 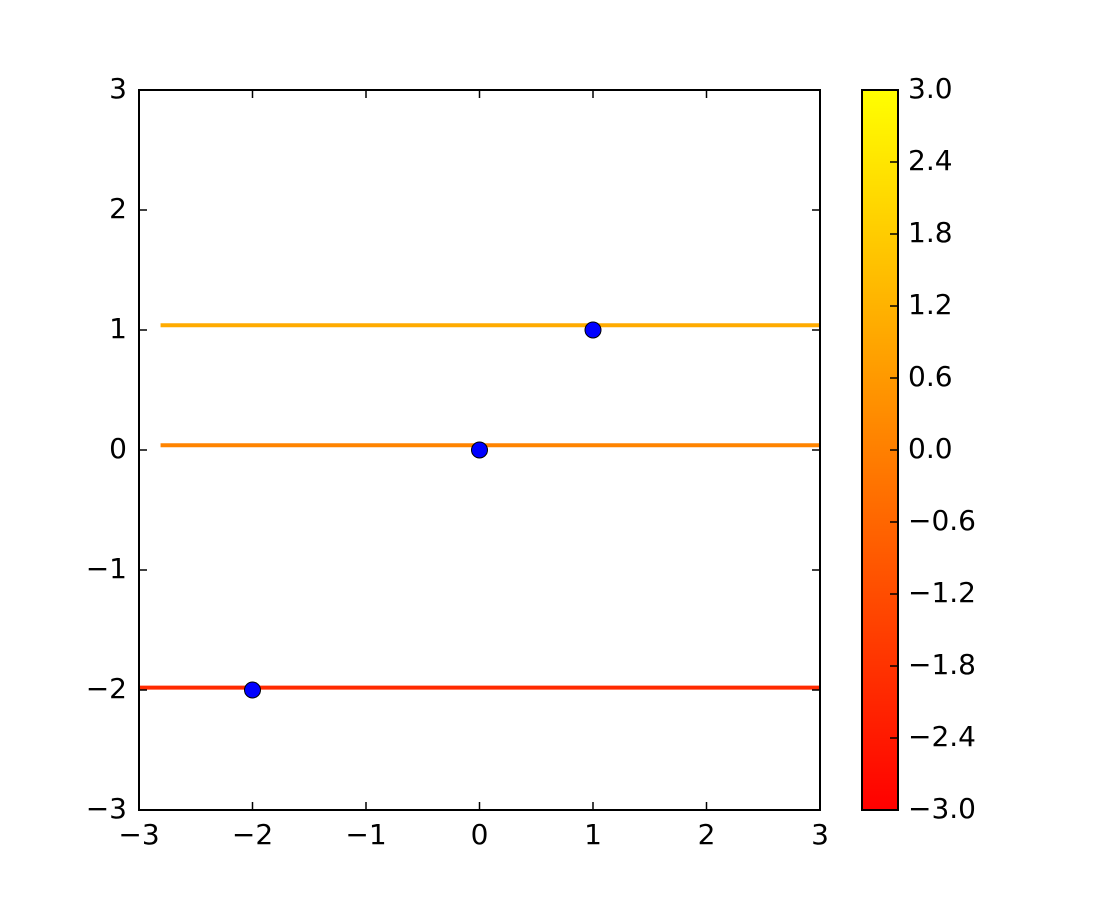 What do you see at coordinates (942, 736) in the screenshot?
I see `colorbar-tick-label: −2.4` at bounding box center [942, 736].